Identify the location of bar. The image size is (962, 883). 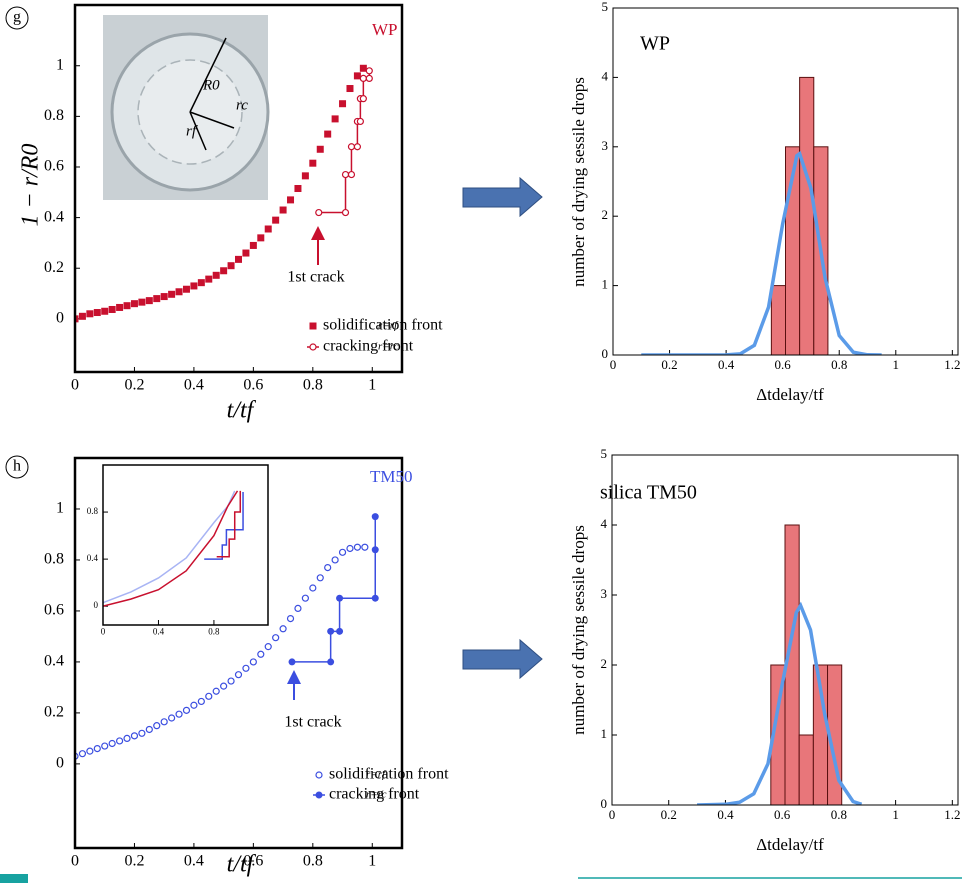
(778, 320).